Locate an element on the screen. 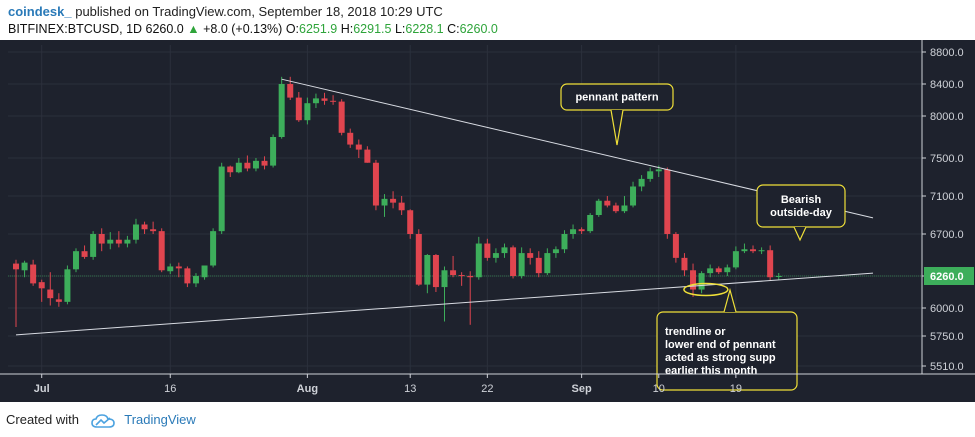  price-label-bg is located at coordinates (949, 276).